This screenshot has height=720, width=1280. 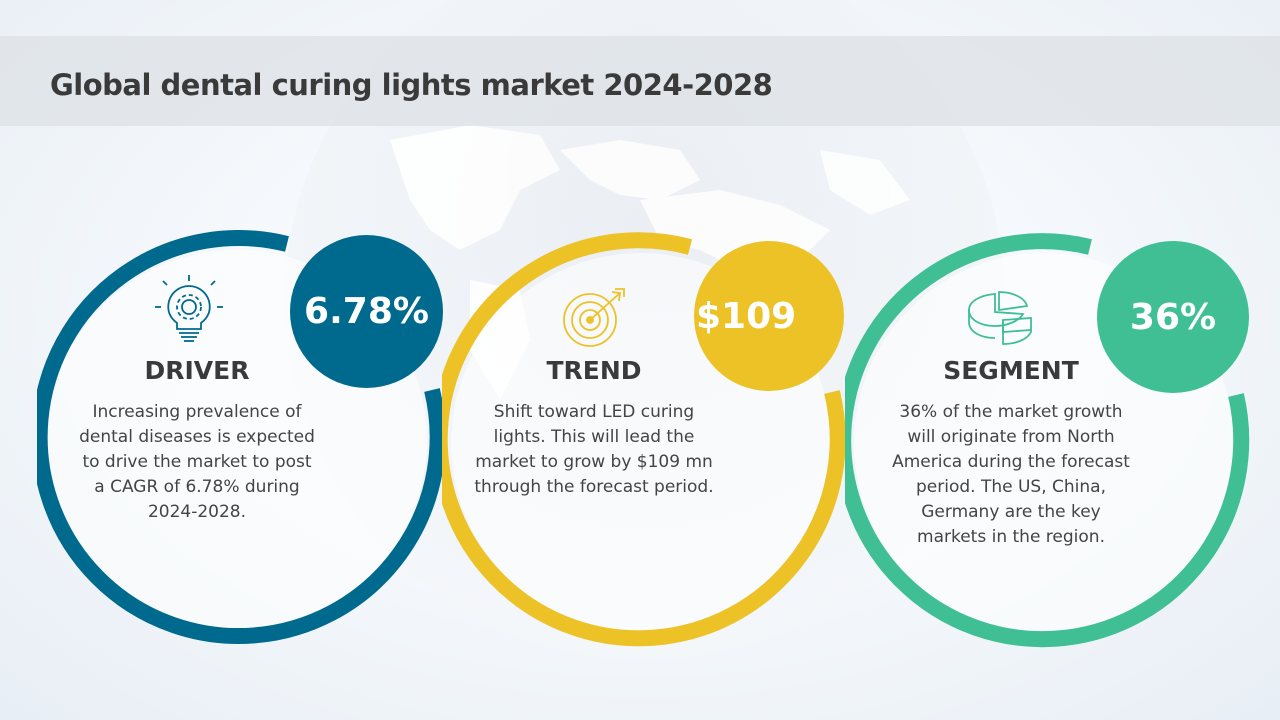 What do you see at coordinates (594, 317) in the screenshot?
I see `target-arrow-icon` at bounding box center [594, 317].